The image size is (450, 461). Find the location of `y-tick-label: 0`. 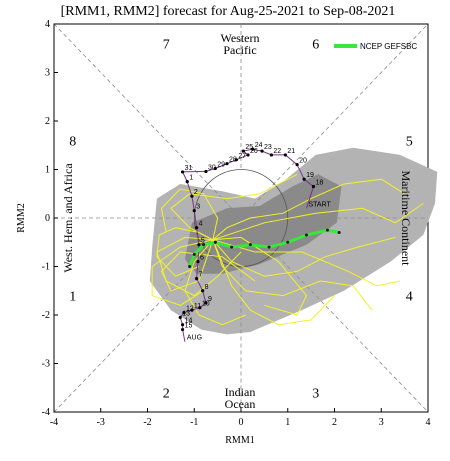

y-tick-label: 0 is located at coordinates (47, 218).